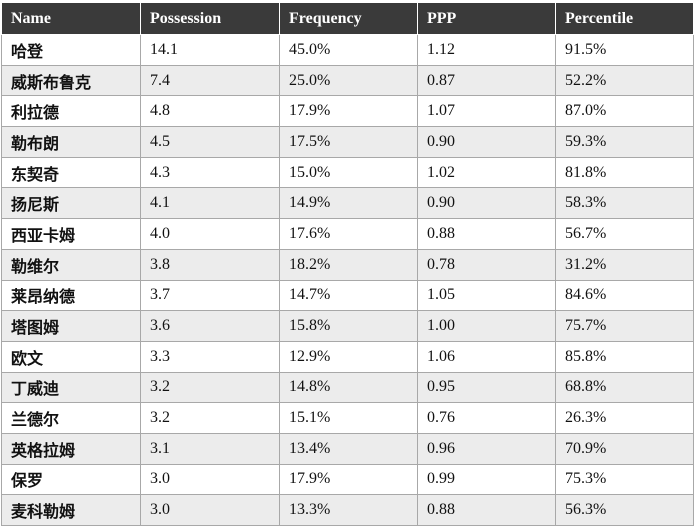 Image resolution: width=695 pixels, height=527 pixels. Describe the element at coordinates (486, 295) in the screenshot. I see `ppp-cell: 1.05` at that location.